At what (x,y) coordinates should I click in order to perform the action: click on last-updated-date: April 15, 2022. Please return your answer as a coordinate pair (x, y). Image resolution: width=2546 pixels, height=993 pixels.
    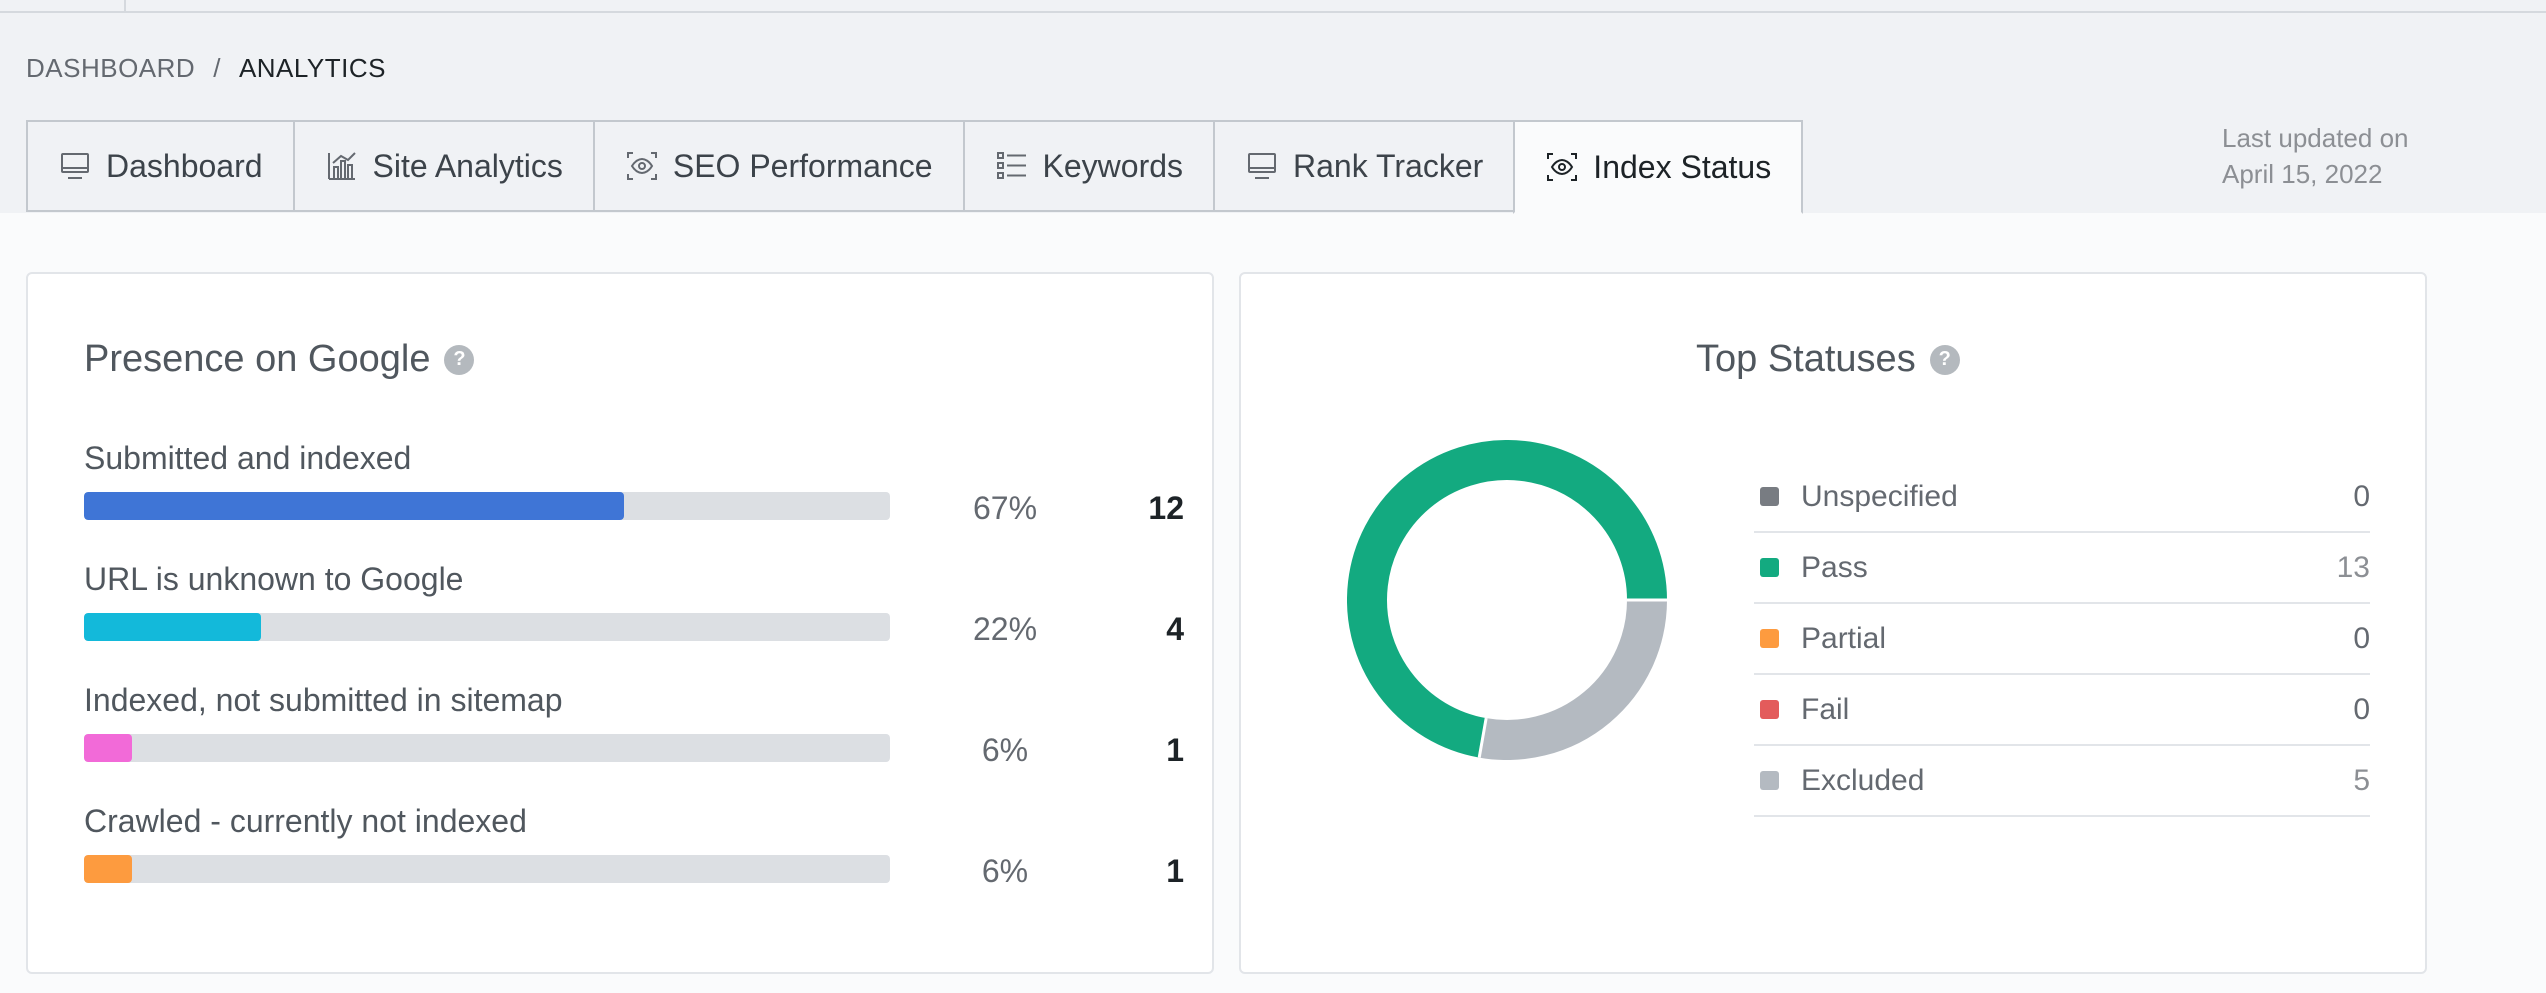
    Looking at the image, I should click on (2302, 174).